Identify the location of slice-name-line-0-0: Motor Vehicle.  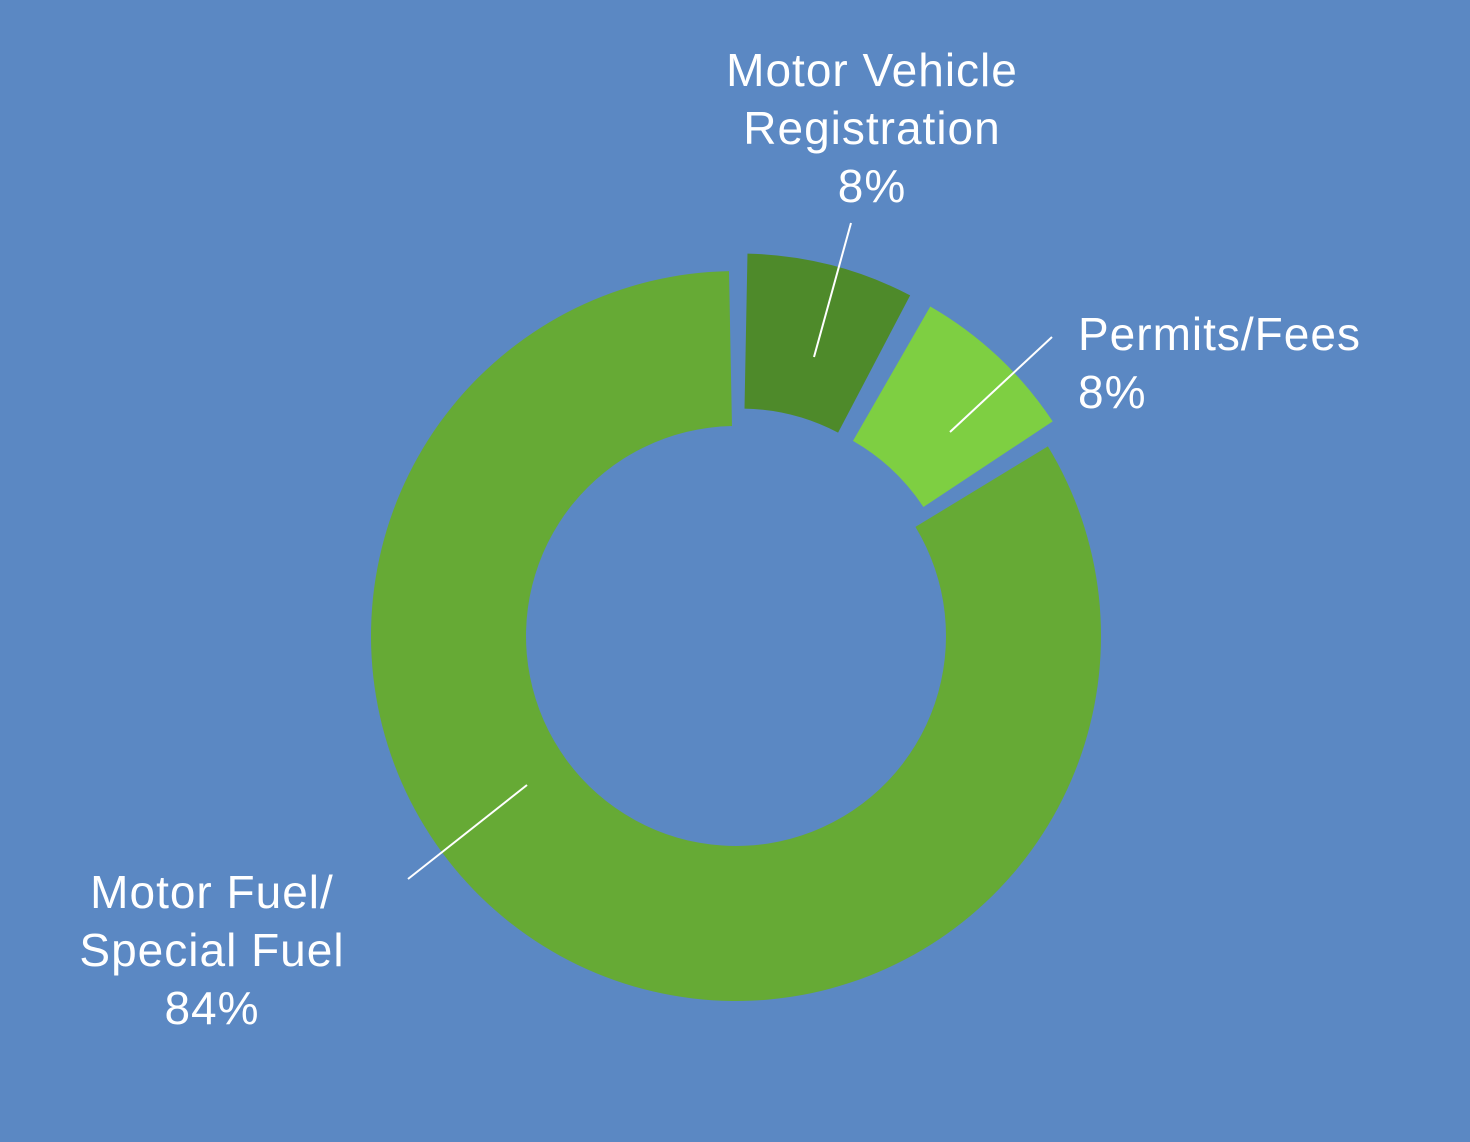
(872, 70).